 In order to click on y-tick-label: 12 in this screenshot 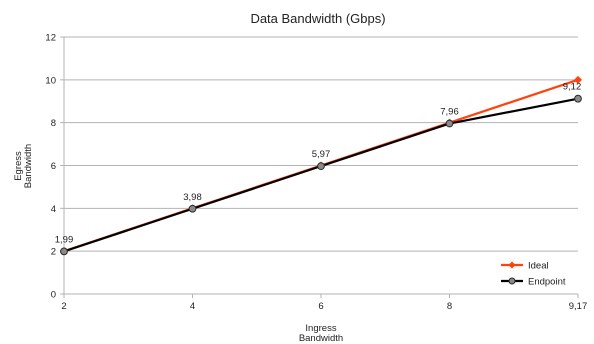, I will do `click(50, 38)`.